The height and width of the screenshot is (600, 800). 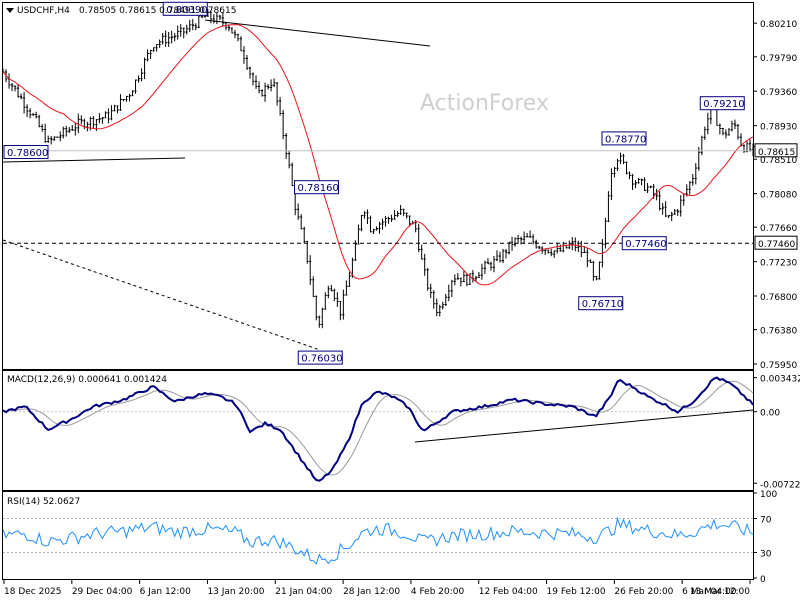 I want to click on macd-axis-label: -0.007223, so click(x=780, y=485).